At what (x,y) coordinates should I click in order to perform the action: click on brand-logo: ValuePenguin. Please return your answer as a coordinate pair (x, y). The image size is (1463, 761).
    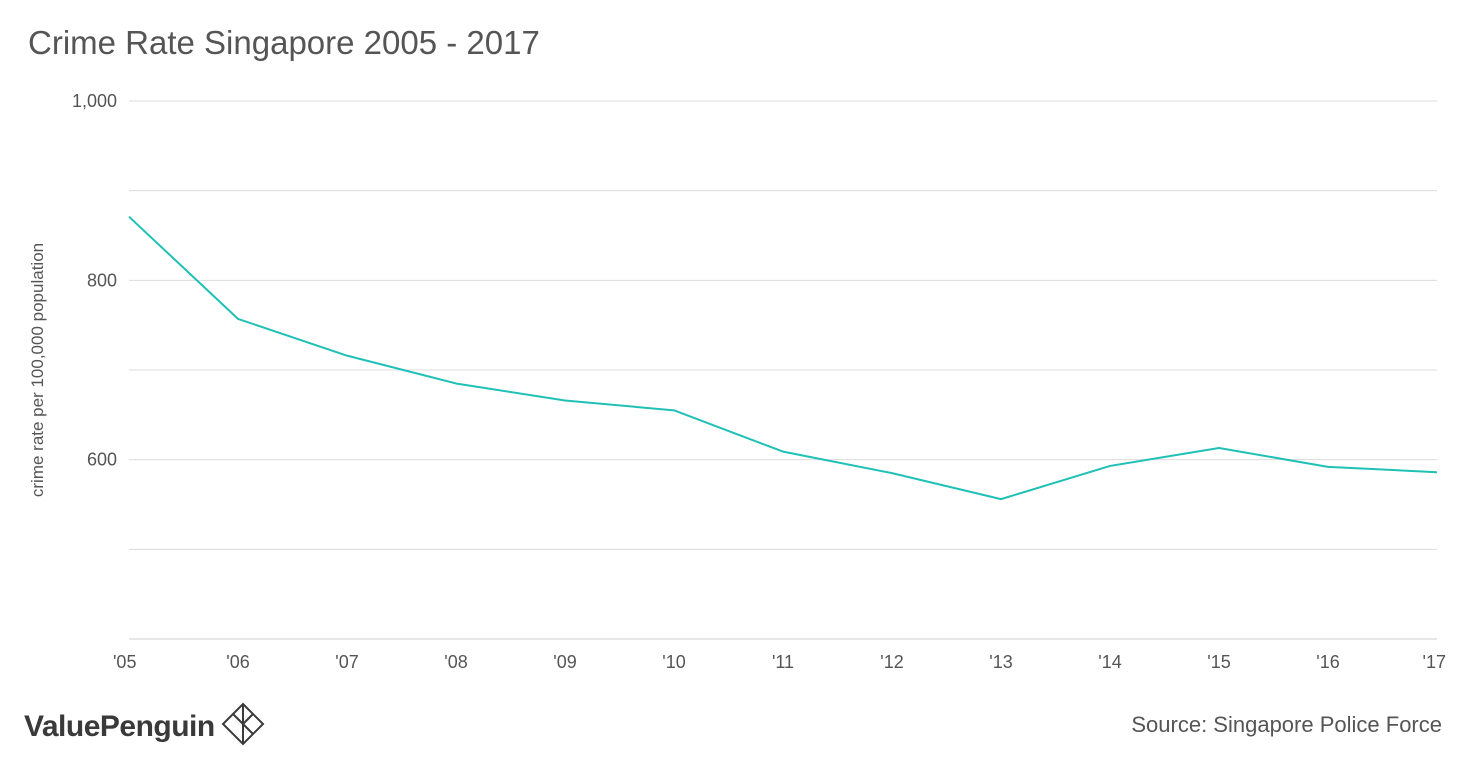
    Looking at the image, I should click on (144, 726).